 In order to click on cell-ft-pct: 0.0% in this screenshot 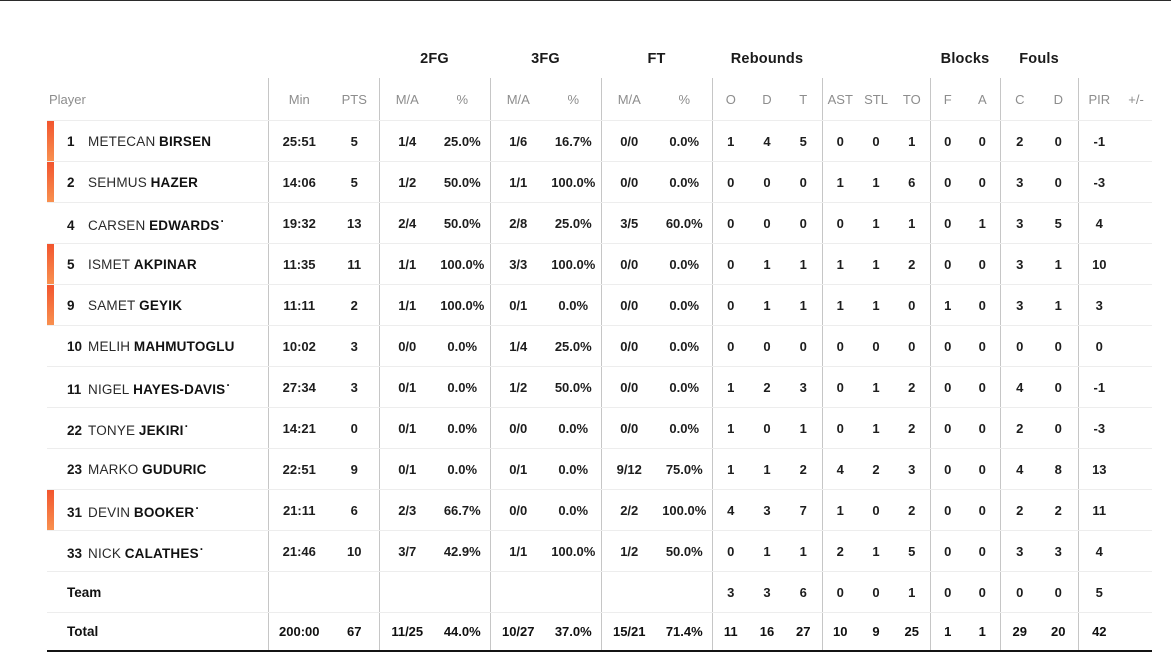, I will do `click(684, 346)`.